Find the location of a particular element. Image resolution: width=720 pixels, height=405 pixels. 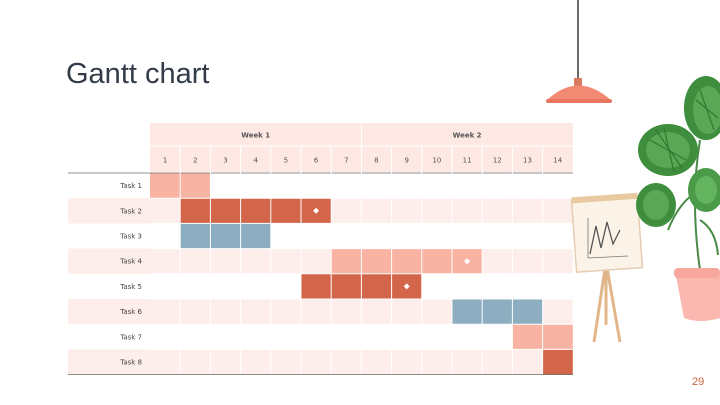

day-label: 8 is located at coordinates (376, 161).